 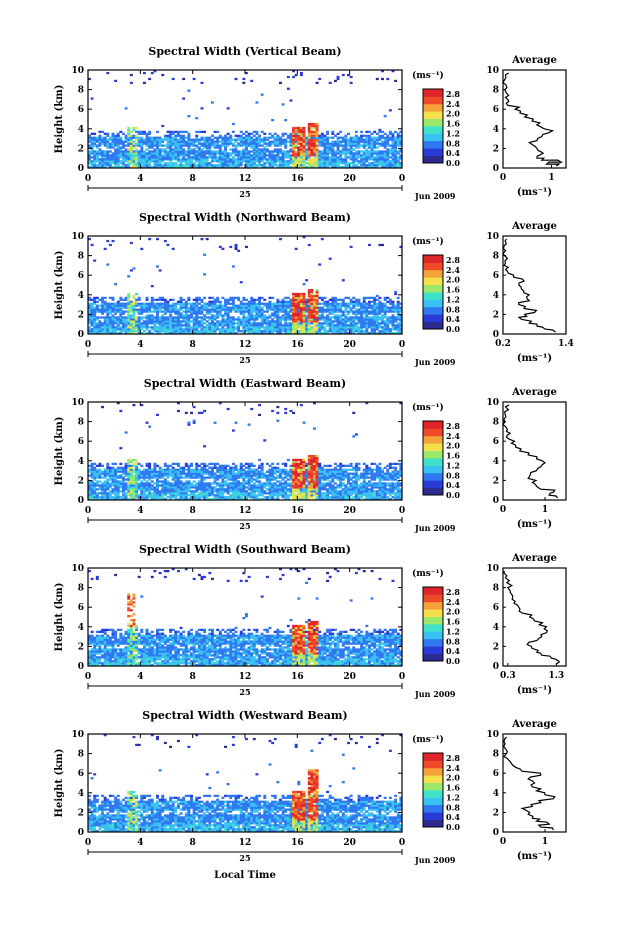 I want to click on colorbar-swatch, so click(x=433, y=259).